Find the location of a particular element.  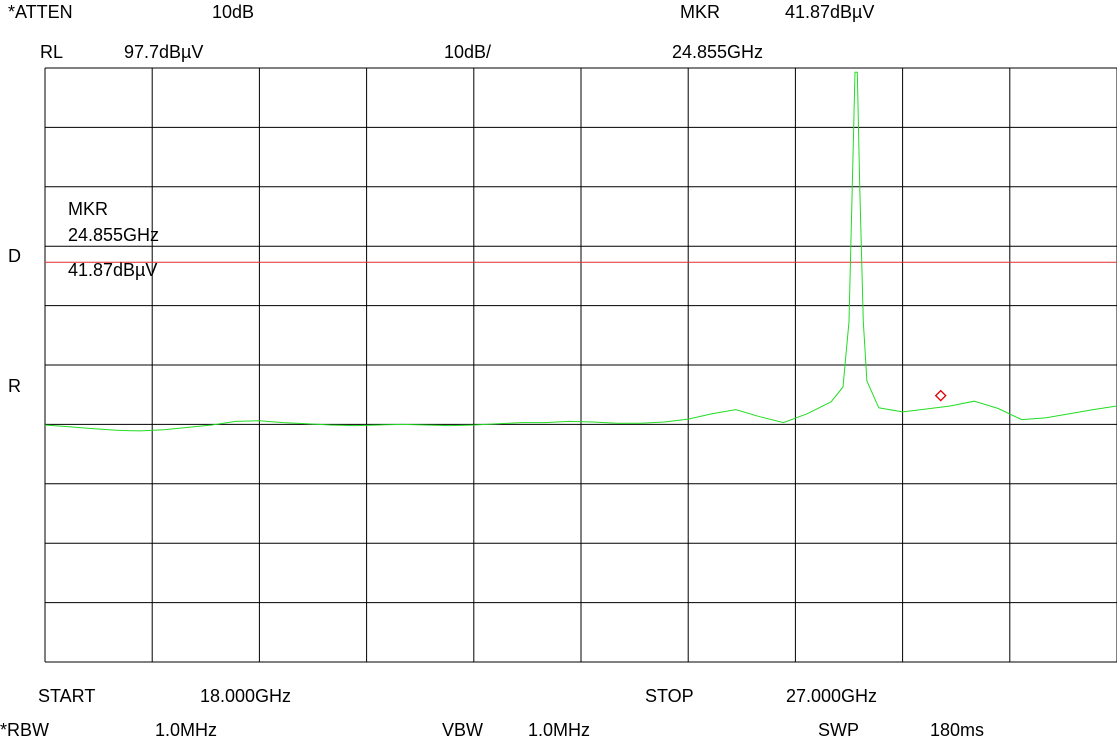

graticule-marker-amplitude: 41.87dBµV is located at coordinates (113, 270).